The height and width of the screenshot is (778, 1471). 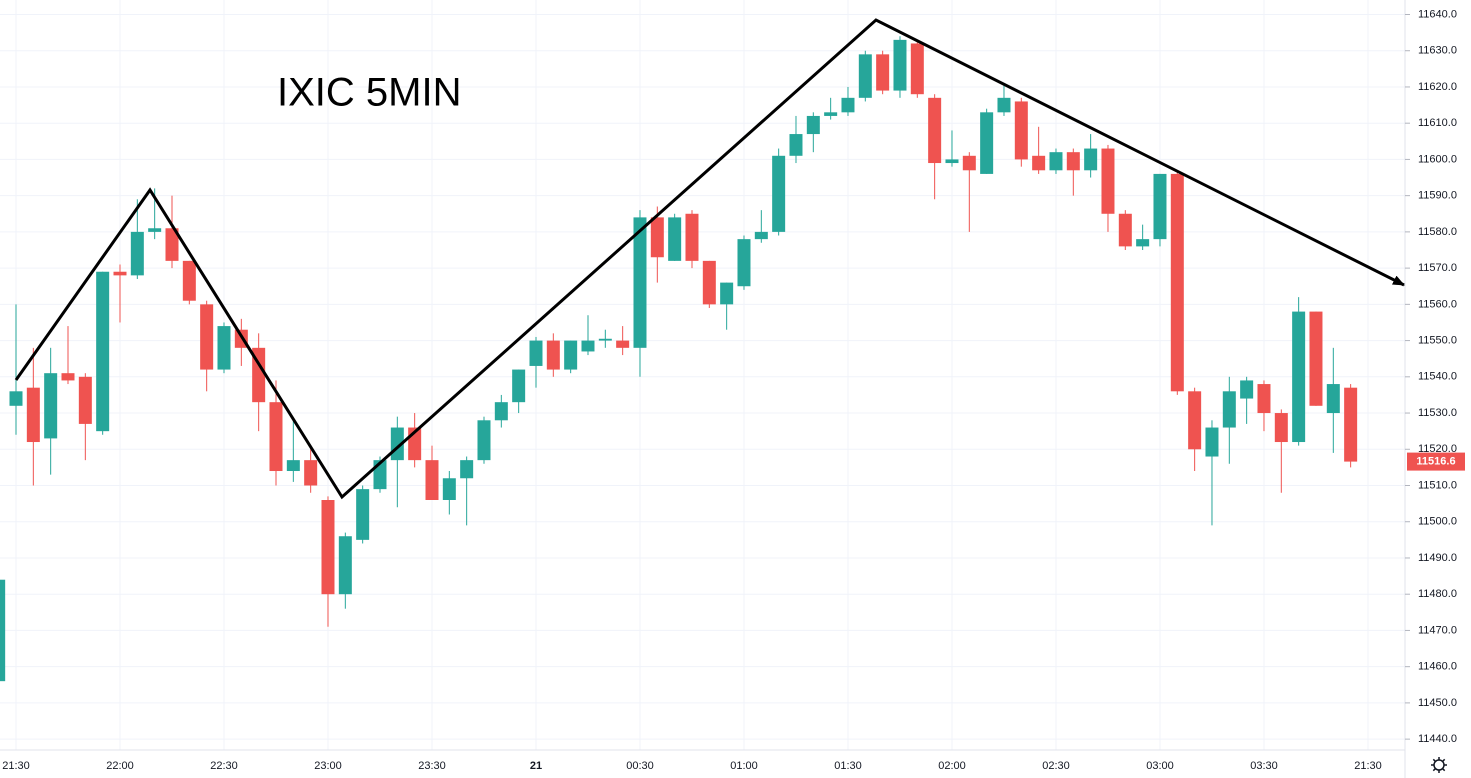 I want to click on y-tick-label: 11600.0, so click(x=1437, y=159).